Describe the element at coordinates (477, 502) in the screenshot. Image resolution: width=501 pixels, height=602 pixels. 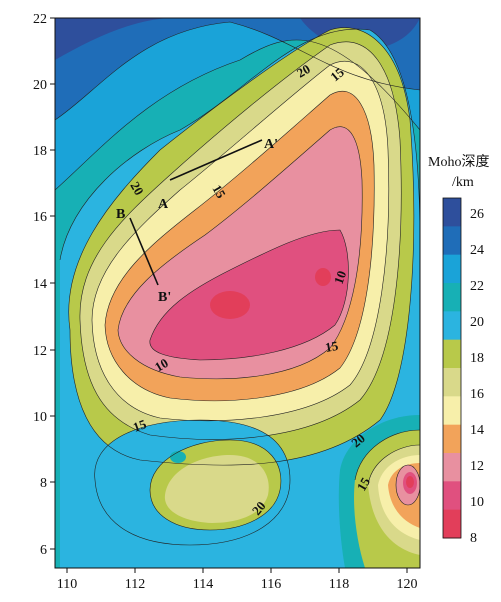
I see `legend-label: 10` at that location.